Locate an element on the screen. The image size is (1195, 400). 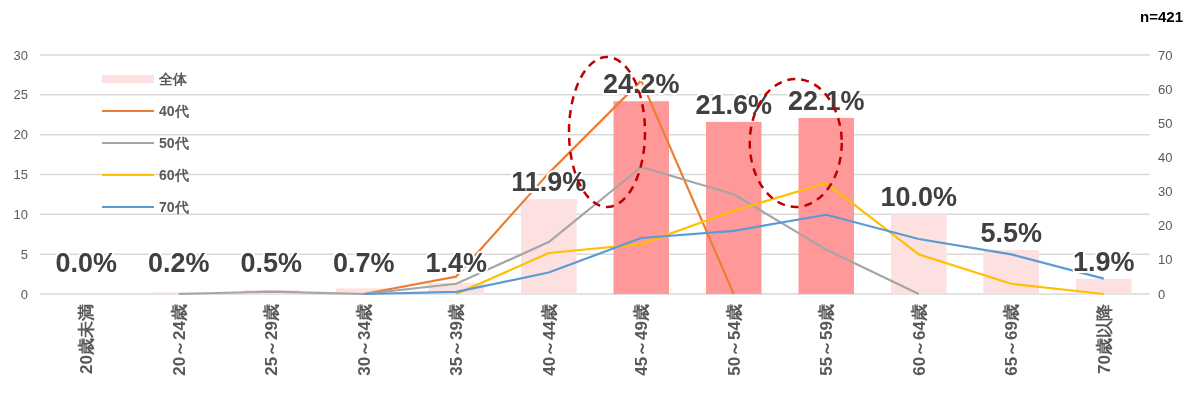
x-tick-label: 35～39歳 is located at coordinates (457, 340).